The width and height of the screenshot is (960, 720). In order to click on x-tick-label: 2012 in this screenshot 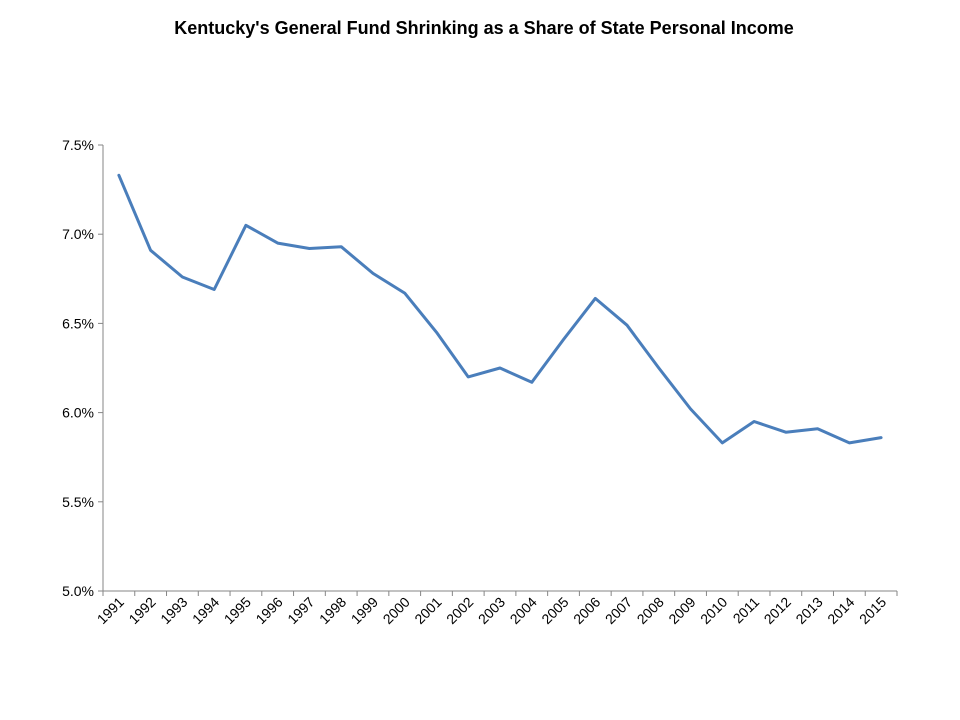, I will do `click(777, 610)`.